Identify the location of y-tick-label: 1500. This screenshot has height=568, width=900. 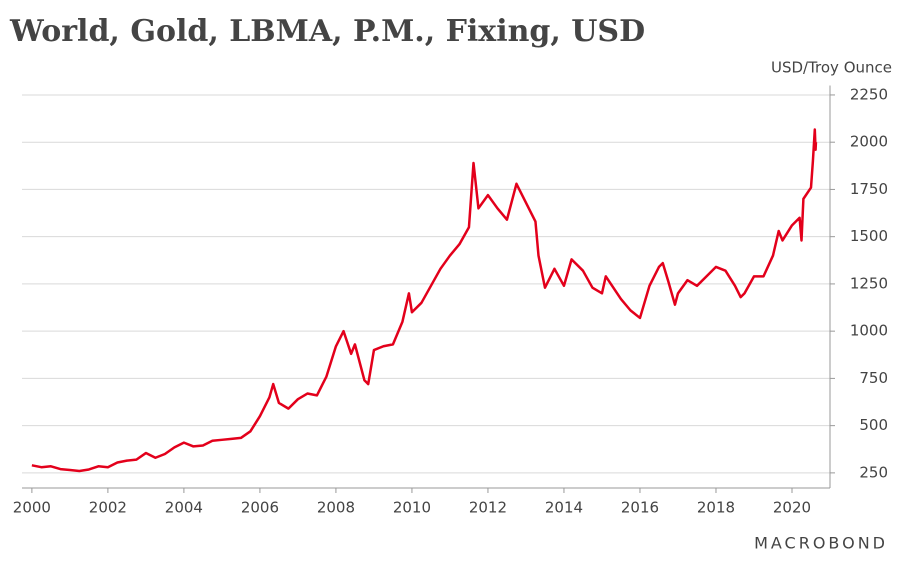
(869, 236).